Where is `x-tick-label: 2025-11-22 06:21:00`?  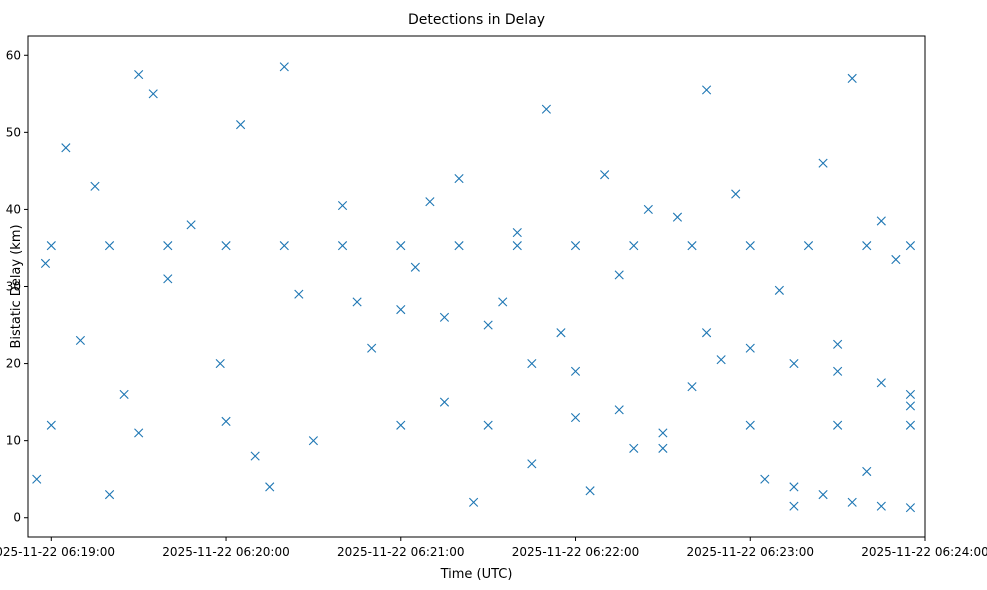
x-tick-label: 2025-11-22 06:21:00 is located at coordinates (400, 552).